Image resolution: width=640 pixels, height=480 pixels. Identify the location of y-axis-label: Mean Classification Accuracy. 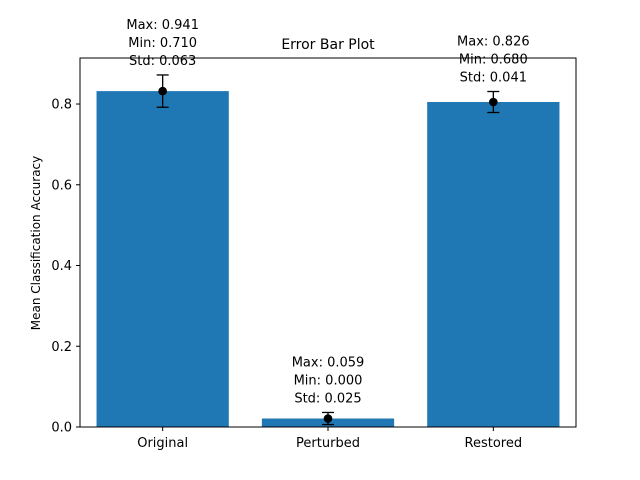
(36, 243).